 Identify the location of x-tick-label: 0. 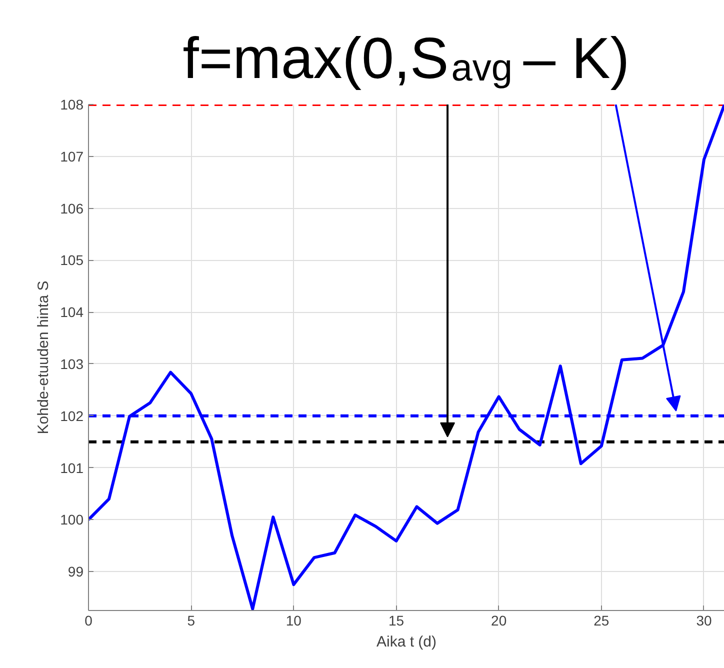
(88, 620).